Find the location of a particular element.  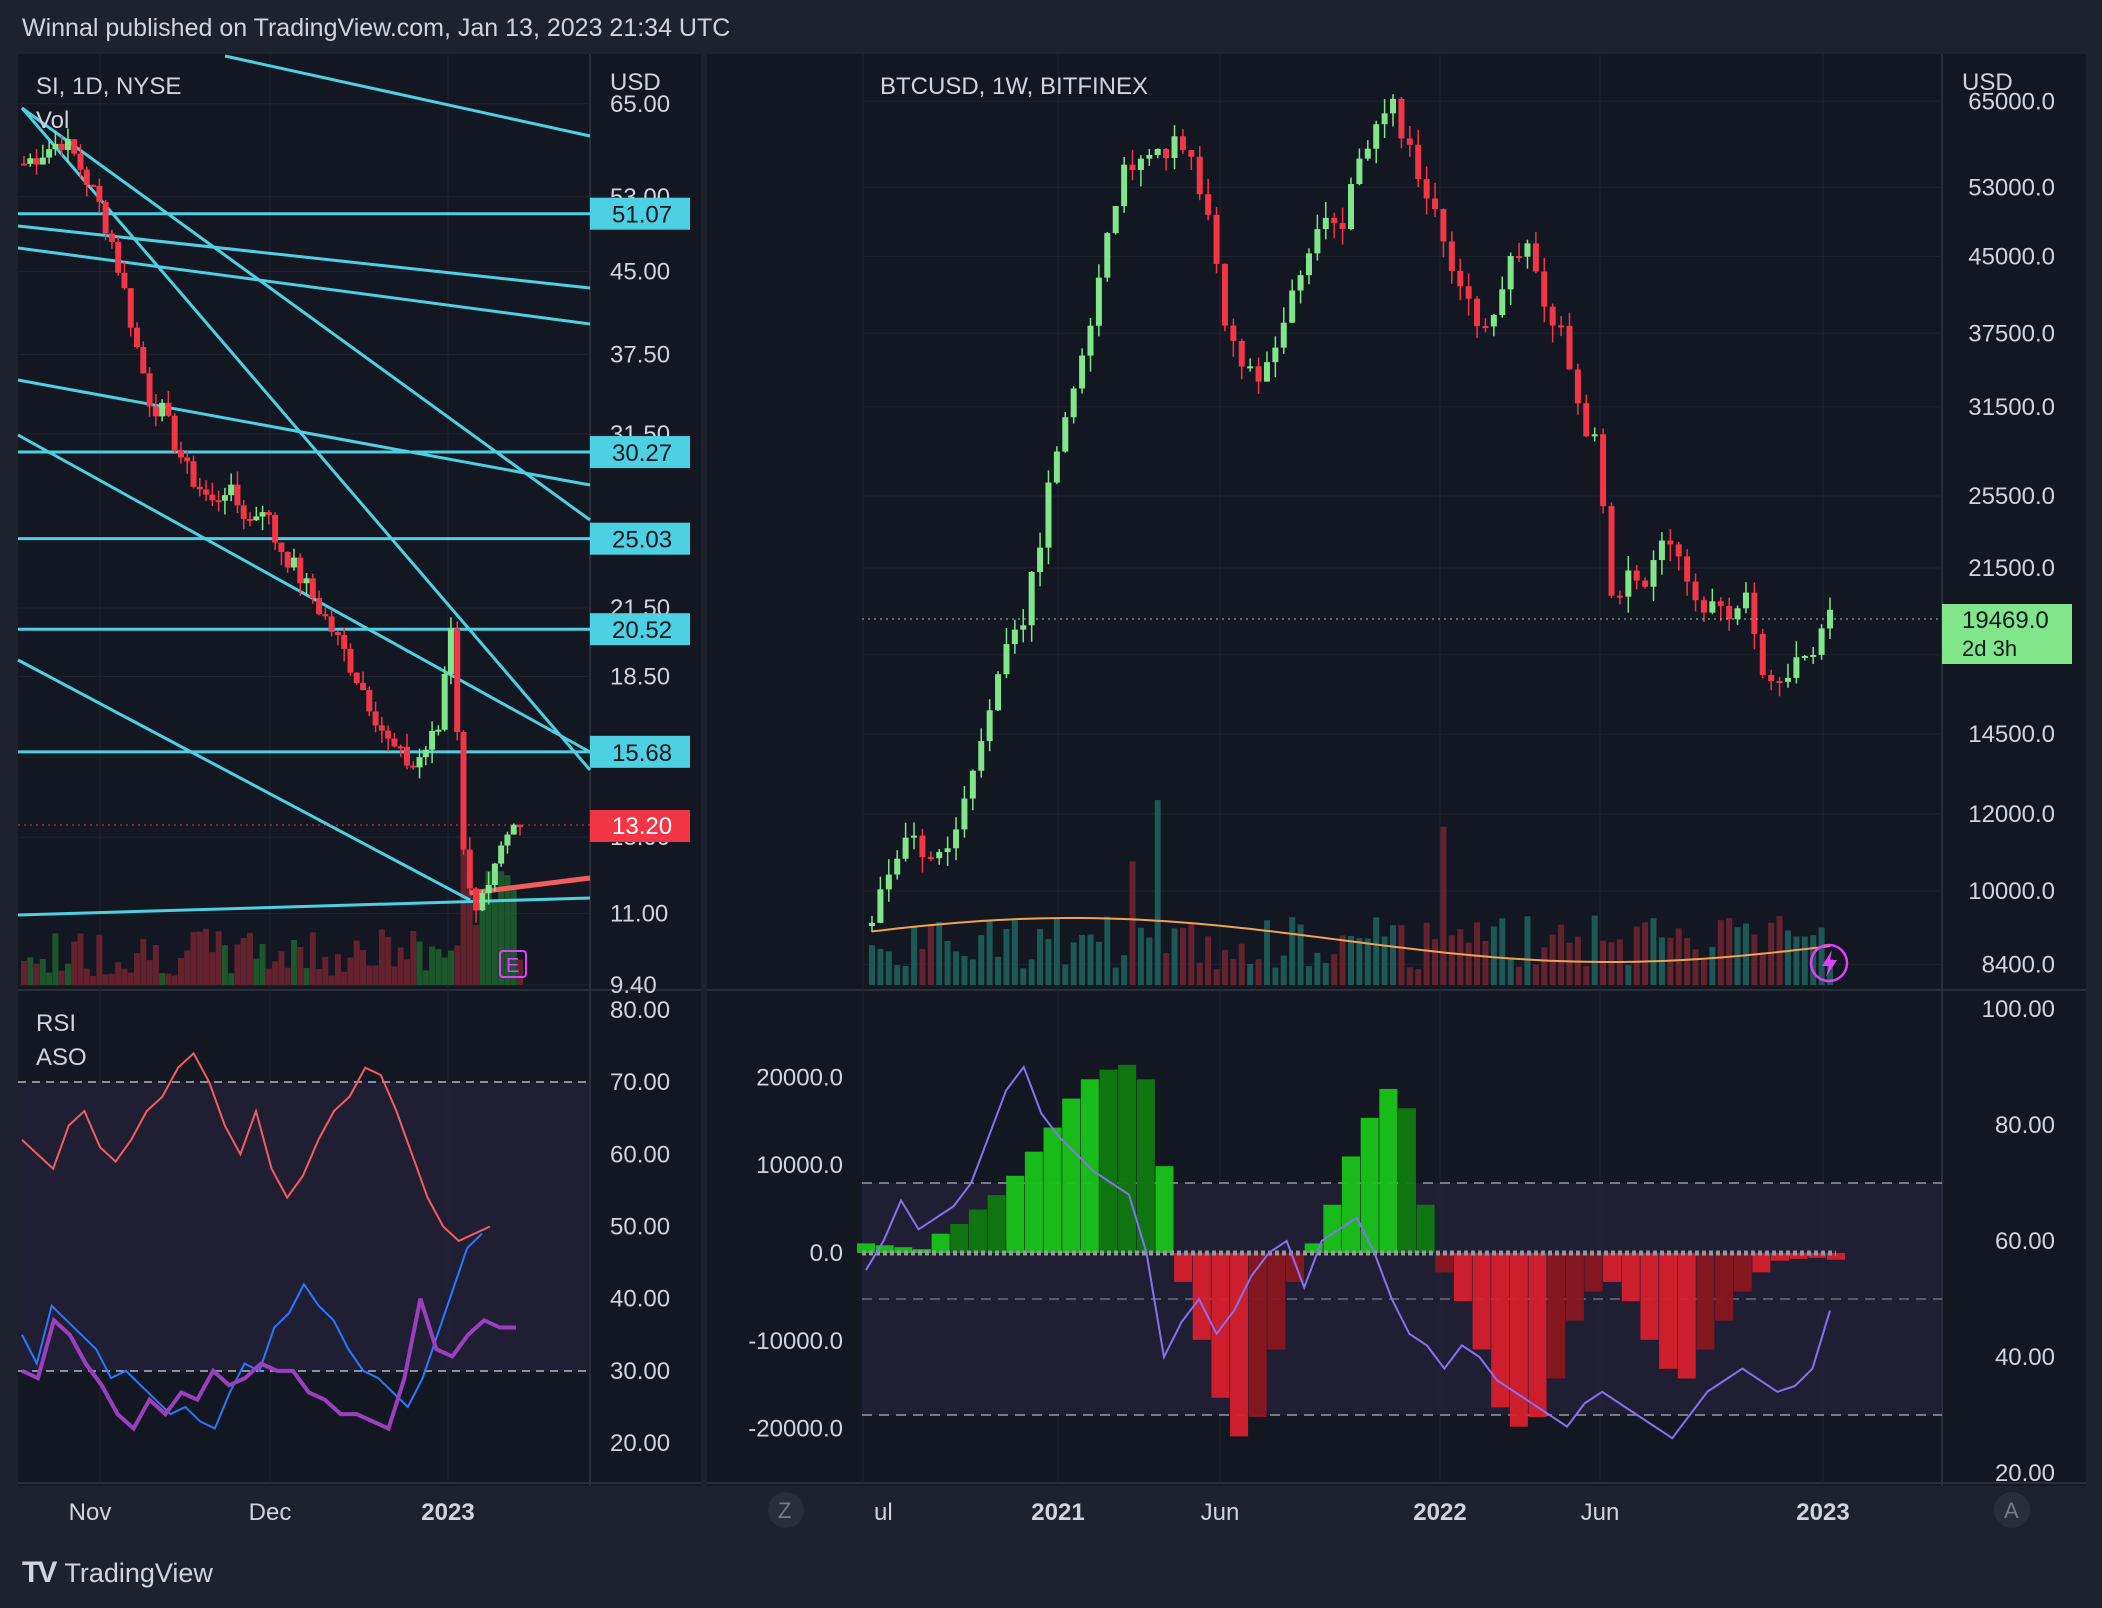

level-badge-text: 25.03 is located at coordinates (642, 540).